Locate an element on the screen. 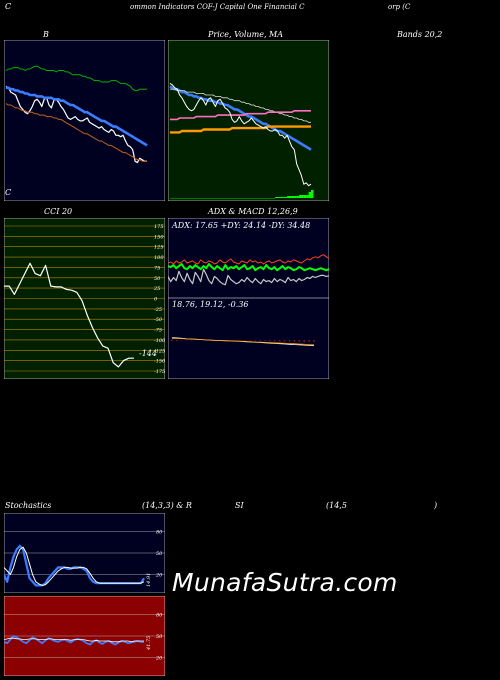  bands-param-label: Bands 20,2 is located at coordinates (420, 34).